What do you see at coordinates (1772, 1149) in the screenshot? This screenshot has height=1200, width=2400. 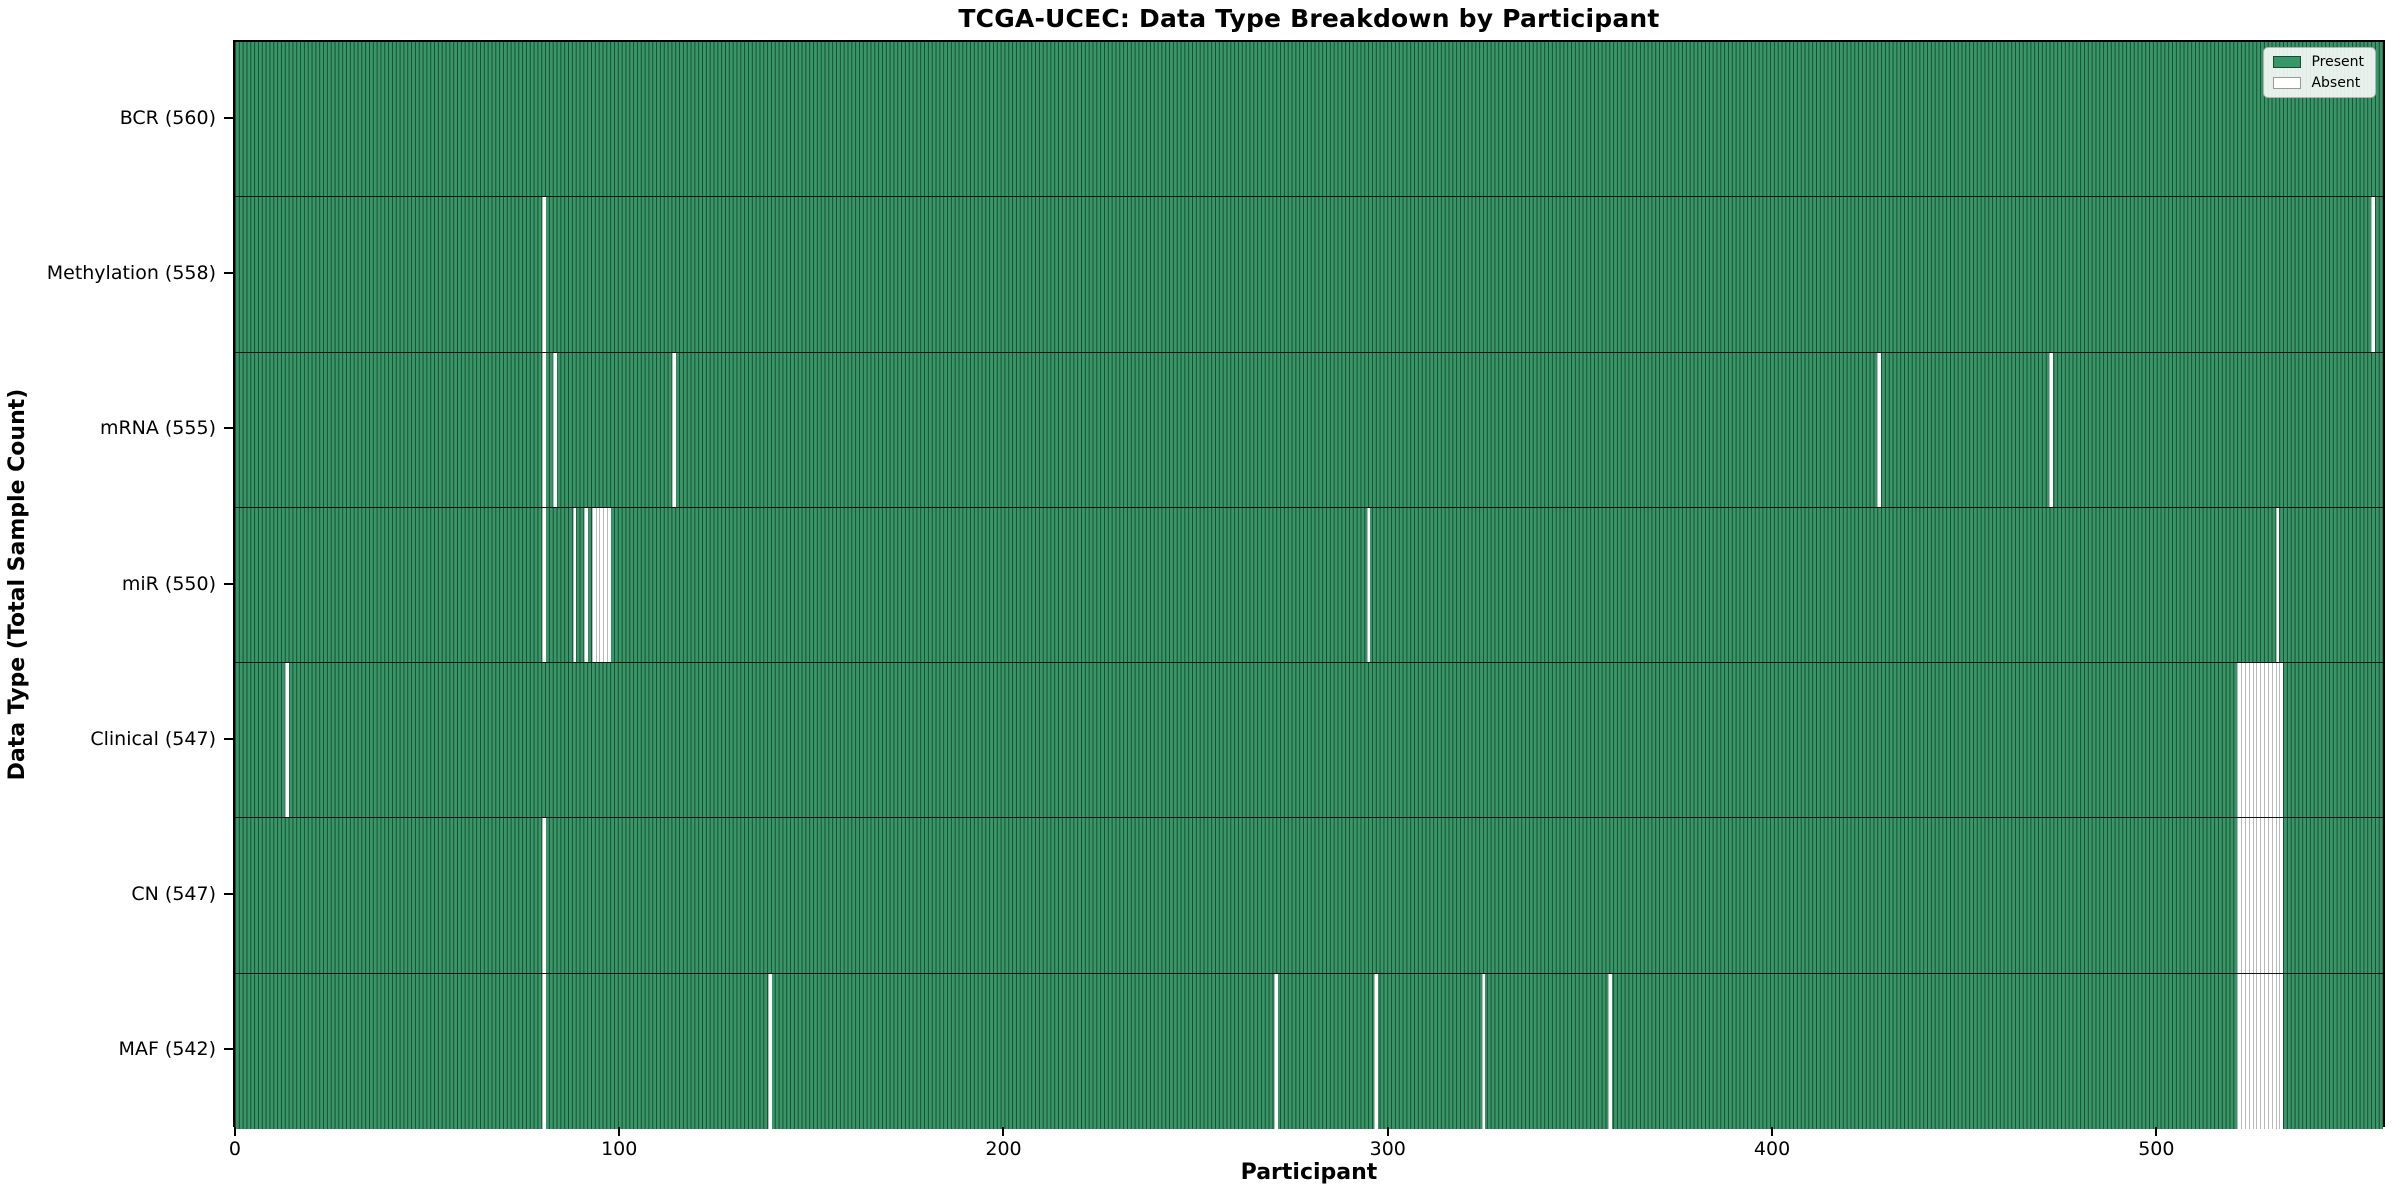 I see `x-tick-label: 400` at bounding box center [1772, 1149].